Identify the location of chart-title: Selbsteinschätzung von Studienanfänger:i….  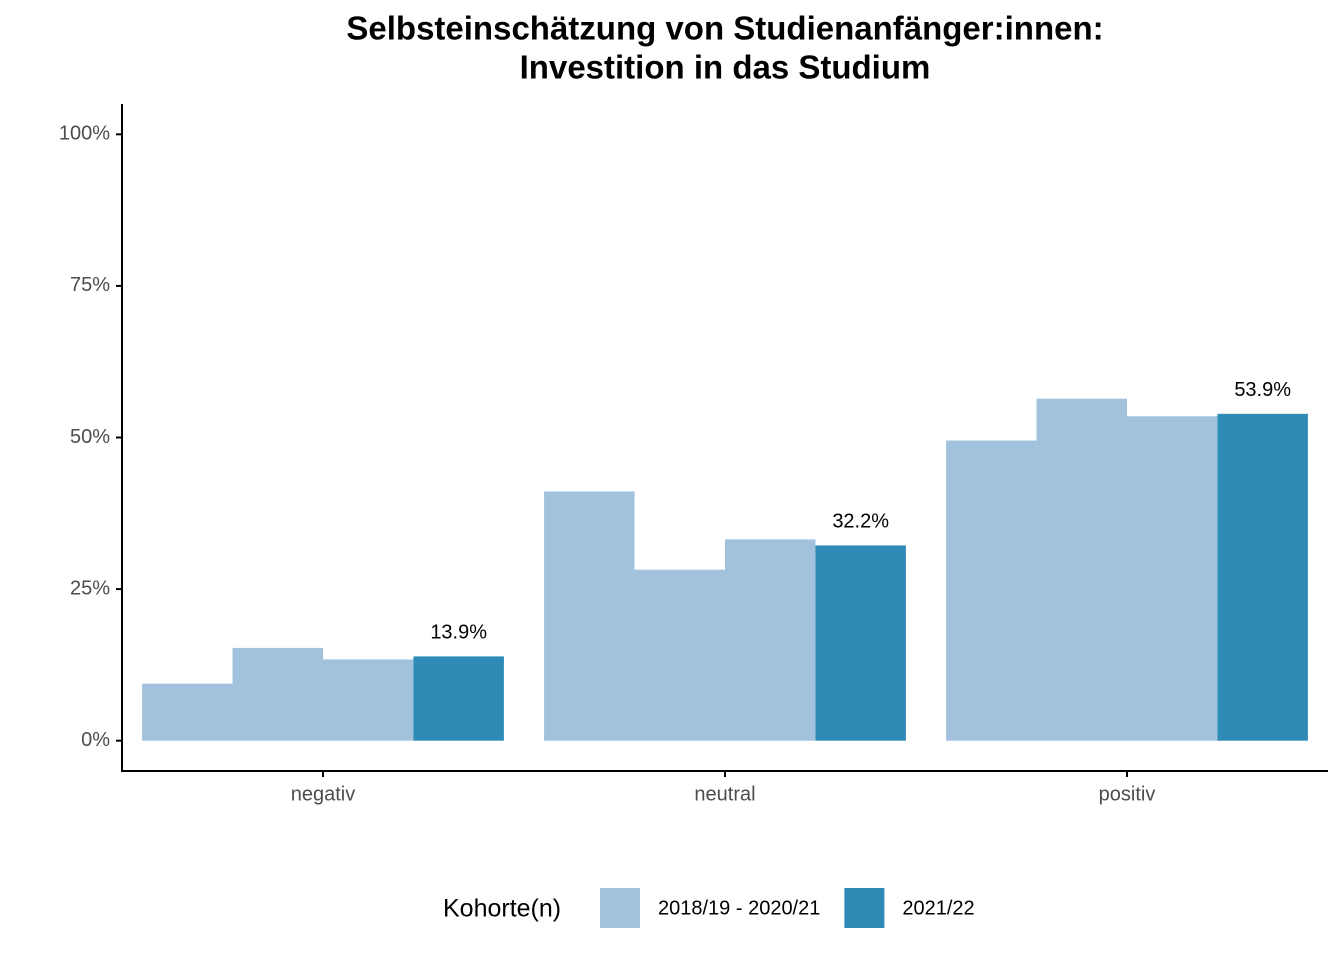
(724, 28).